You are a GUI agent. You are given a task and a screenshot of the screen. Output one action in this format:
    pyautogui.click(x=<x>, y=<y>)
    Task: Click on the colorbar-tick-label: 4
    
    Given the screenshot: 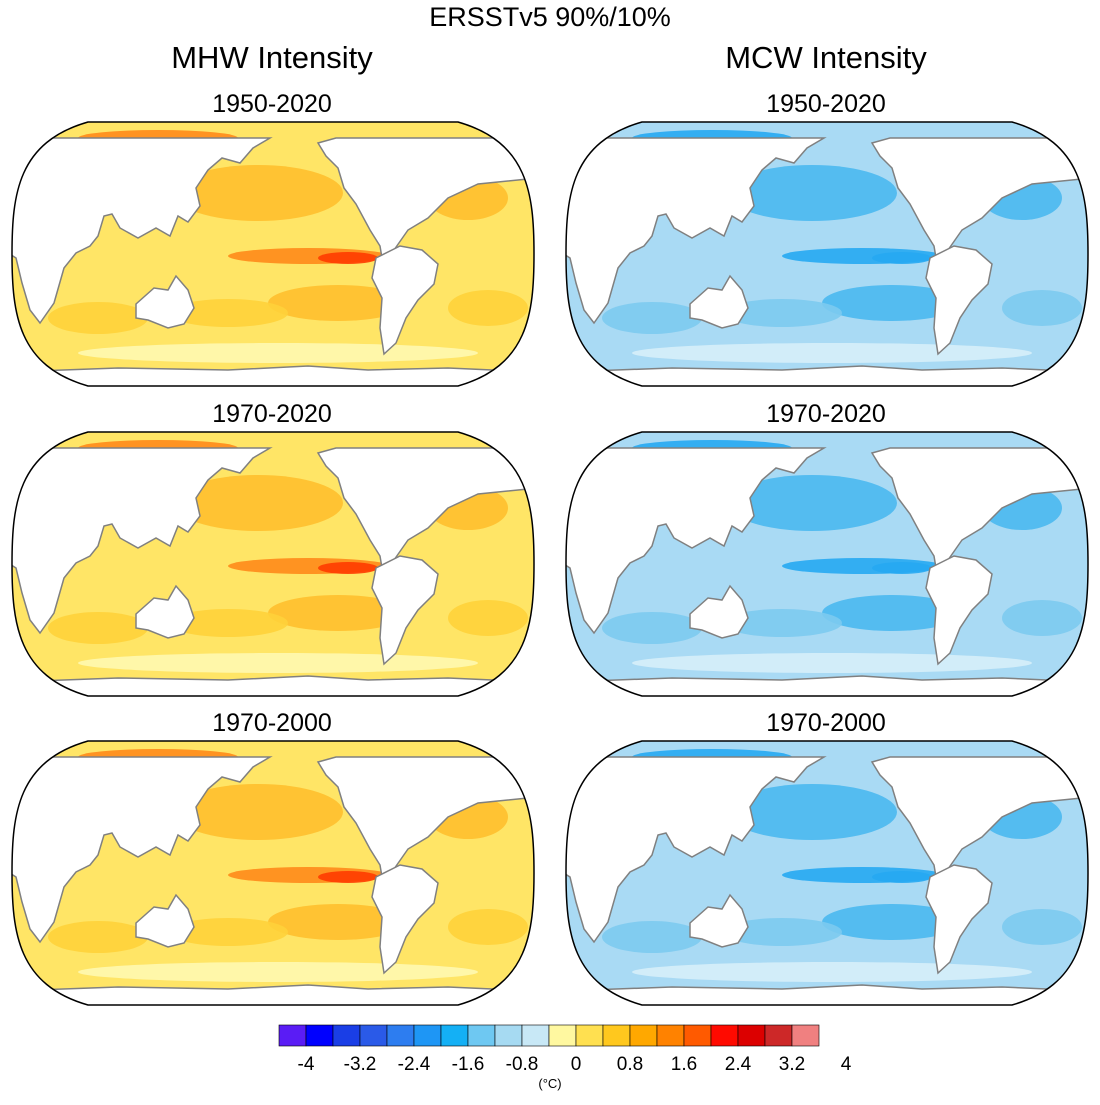 What is the action you would take?
    pyautogui.click(x=846, y=1064)
    